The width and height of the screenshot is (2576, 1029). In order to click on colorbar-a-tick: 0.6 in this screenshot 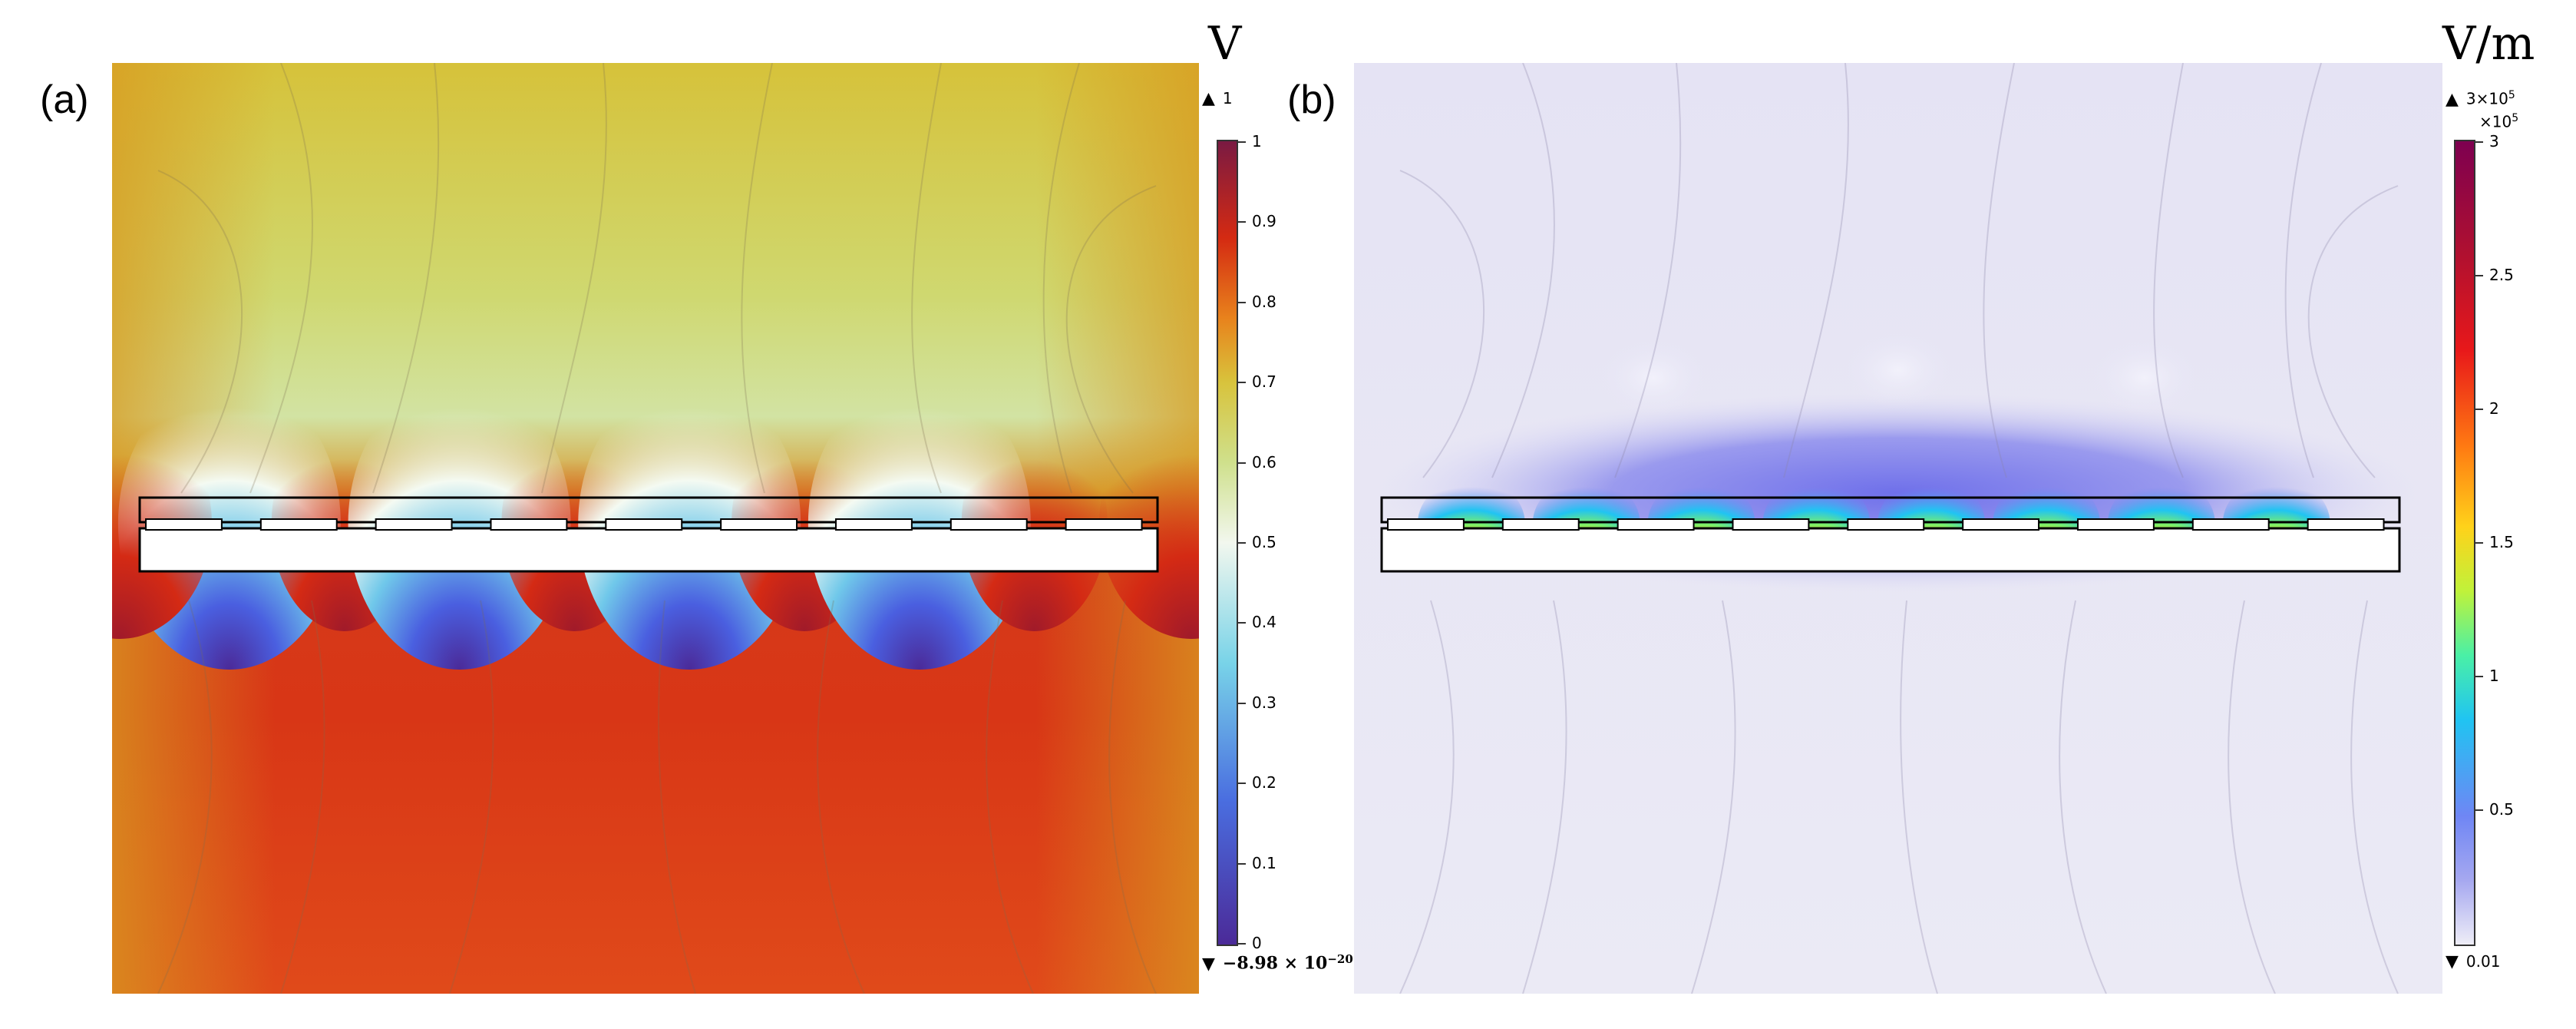, I will do `click(1256, 461)`.